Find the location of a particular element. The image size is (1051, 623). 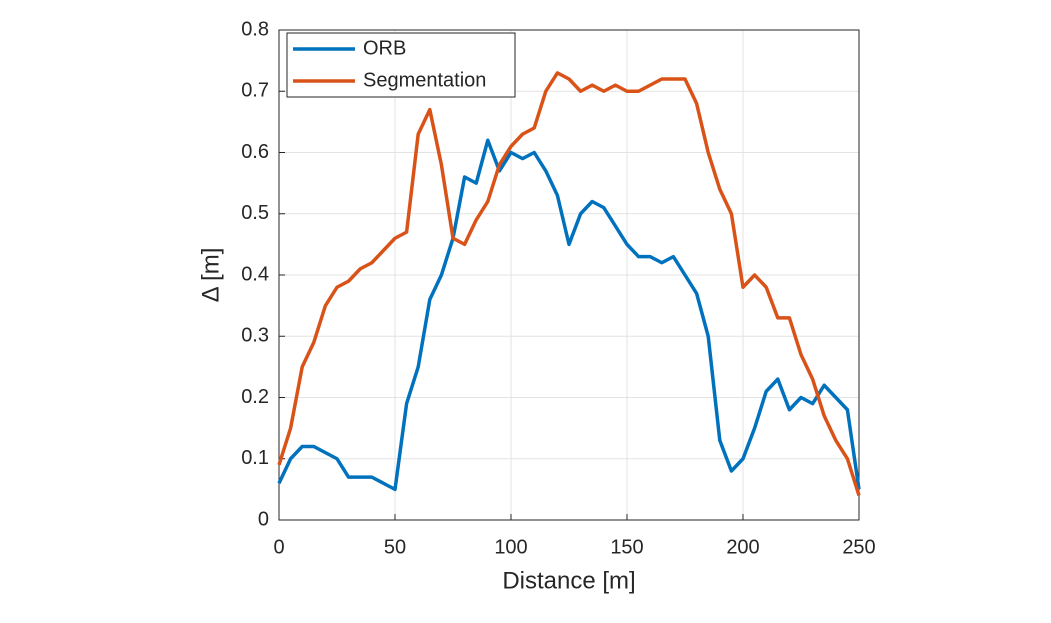

y-axis-label: Δ [m] is located at coordinates (210, 275).